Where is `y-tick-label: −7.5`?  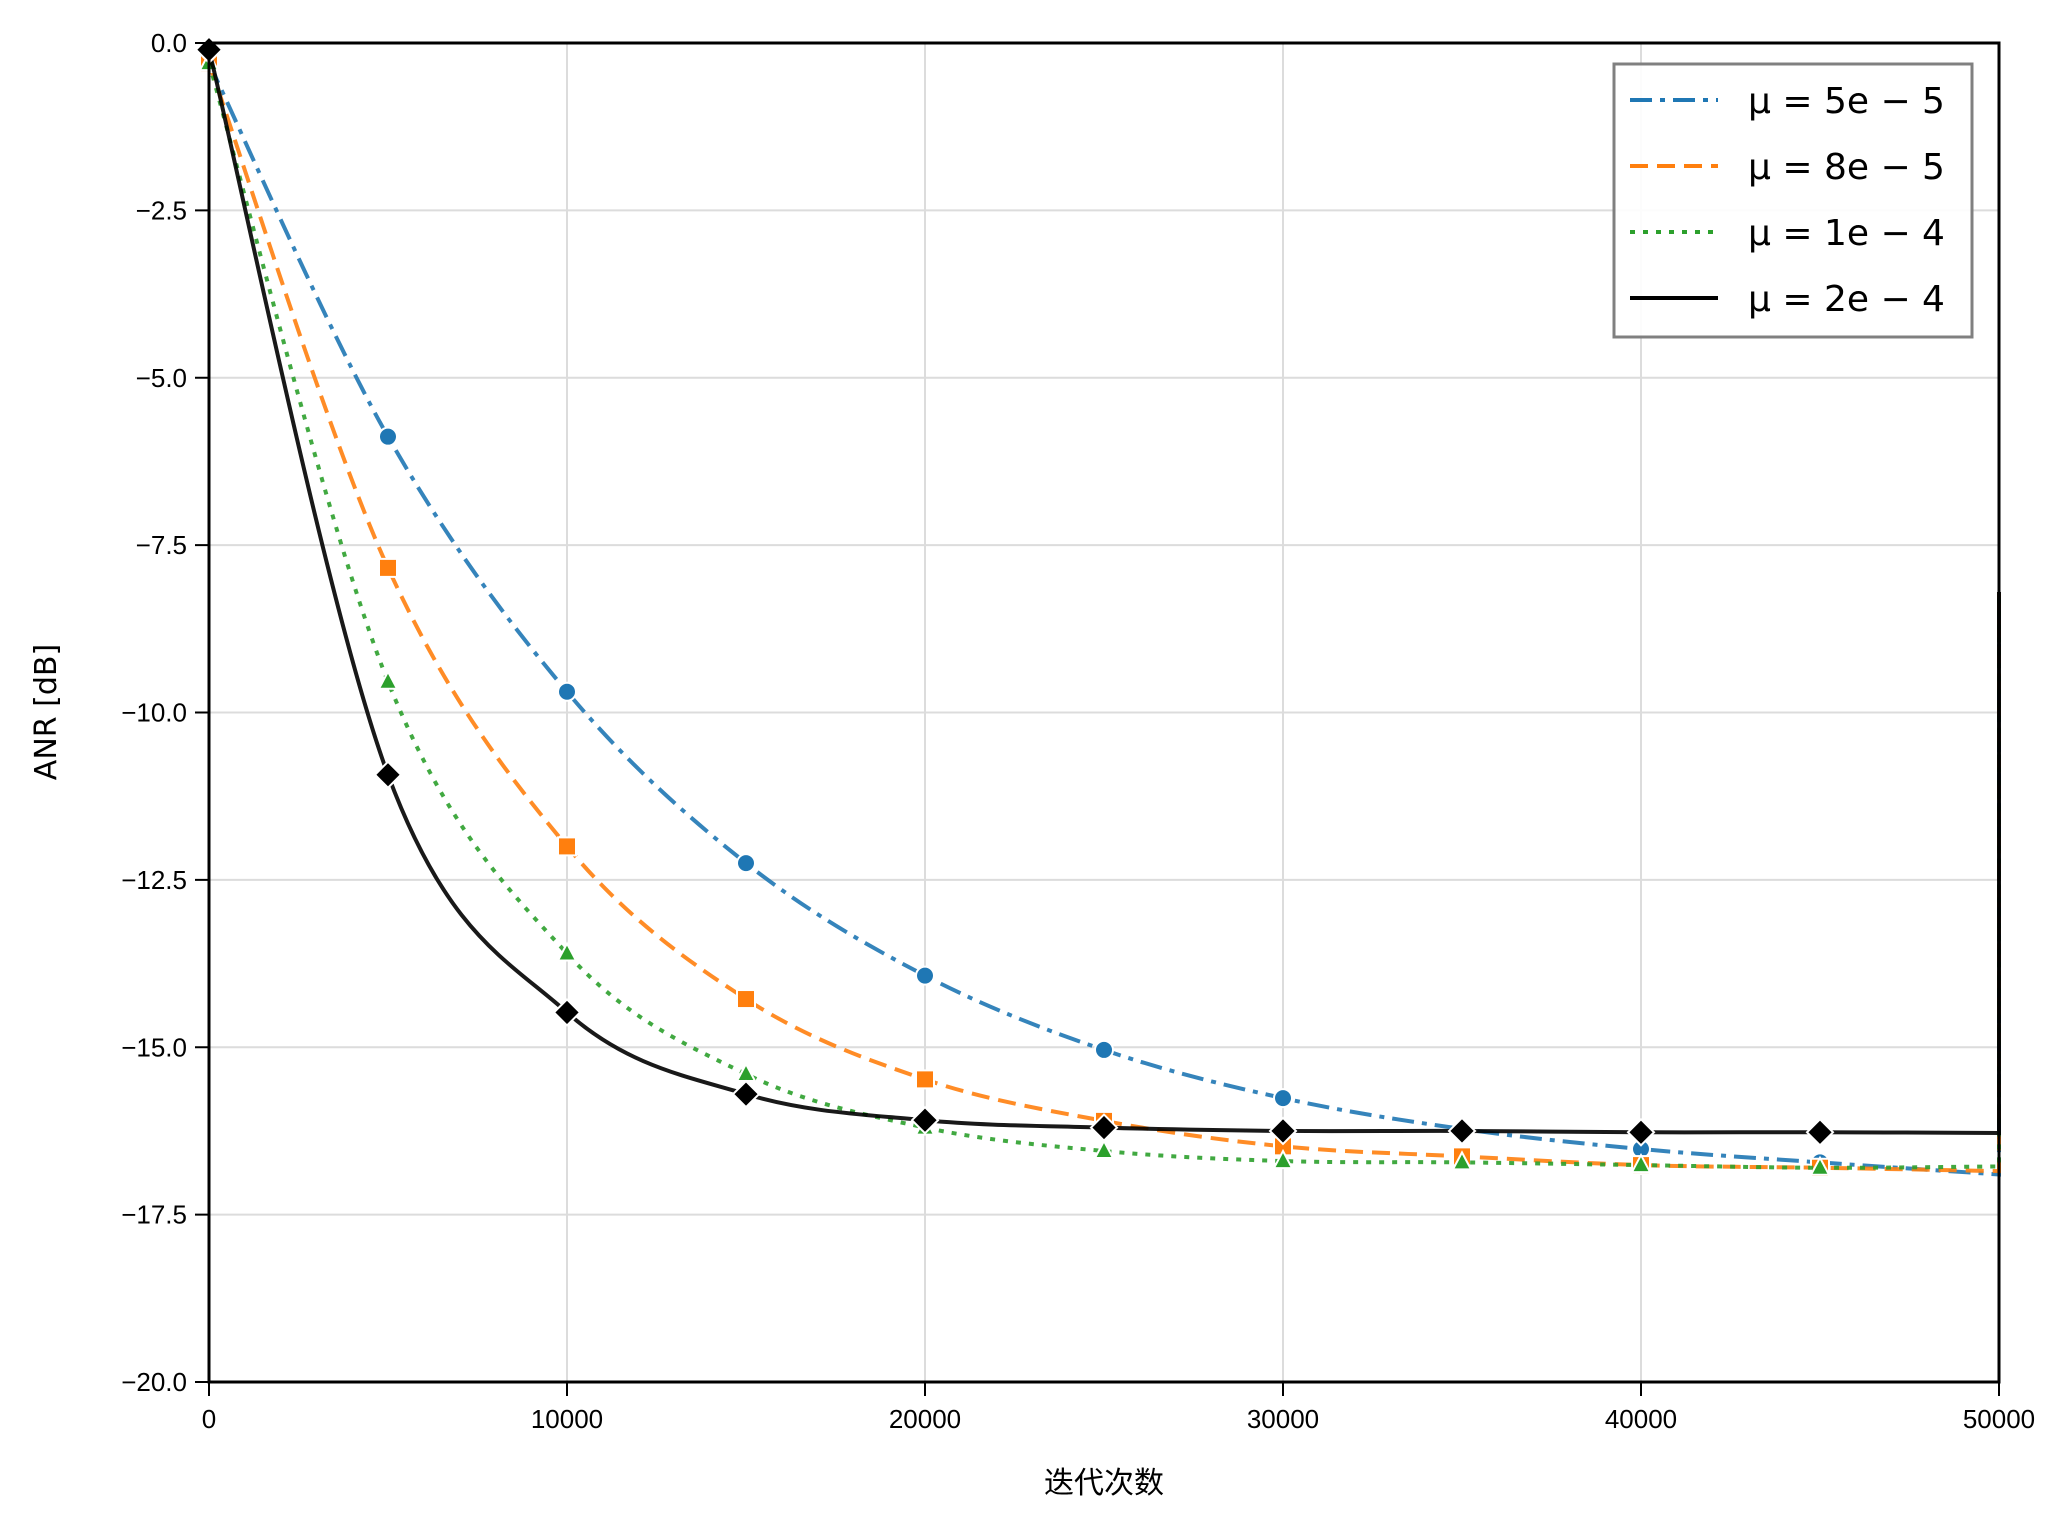 y-tick-label: −7.5 is located at coordinates (161, 545).